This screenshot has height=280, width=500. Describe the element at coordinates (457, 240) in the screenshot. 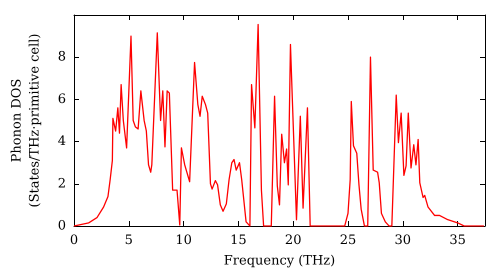

I see `x-tick-label: 35` at that location.